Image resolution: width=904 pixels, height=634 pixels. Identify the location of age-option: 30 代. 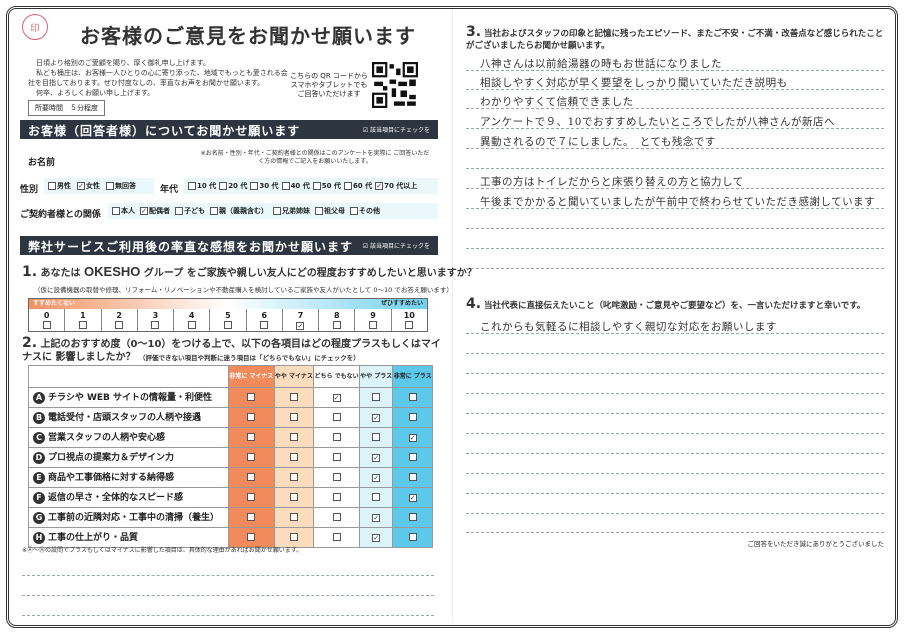
(264, 186).